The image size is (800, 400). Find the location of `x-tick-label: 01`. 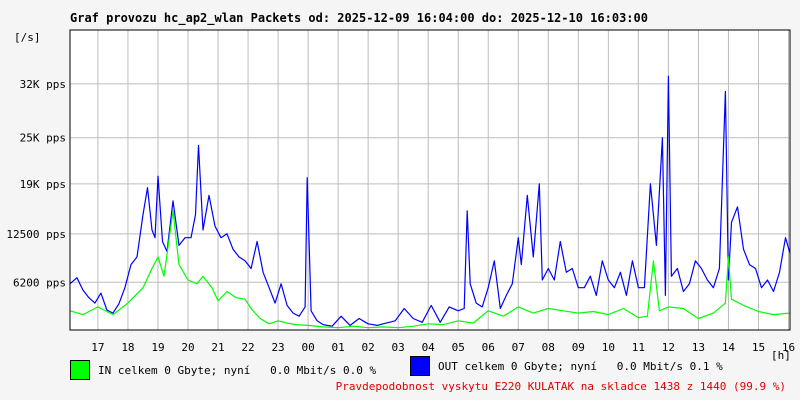

x-tick-label: 01 is located at coordinates (337, 347).